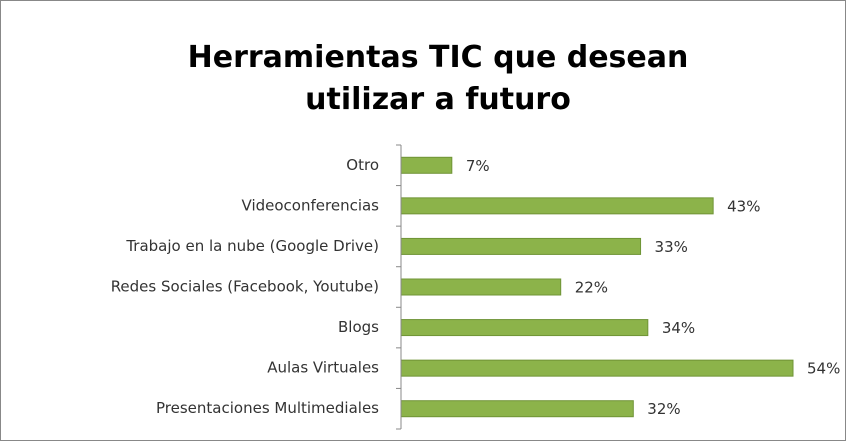  Describe the element at coordinates (311, 205) in the screenshot. I see `category-label: Videoconferencias` at that location.